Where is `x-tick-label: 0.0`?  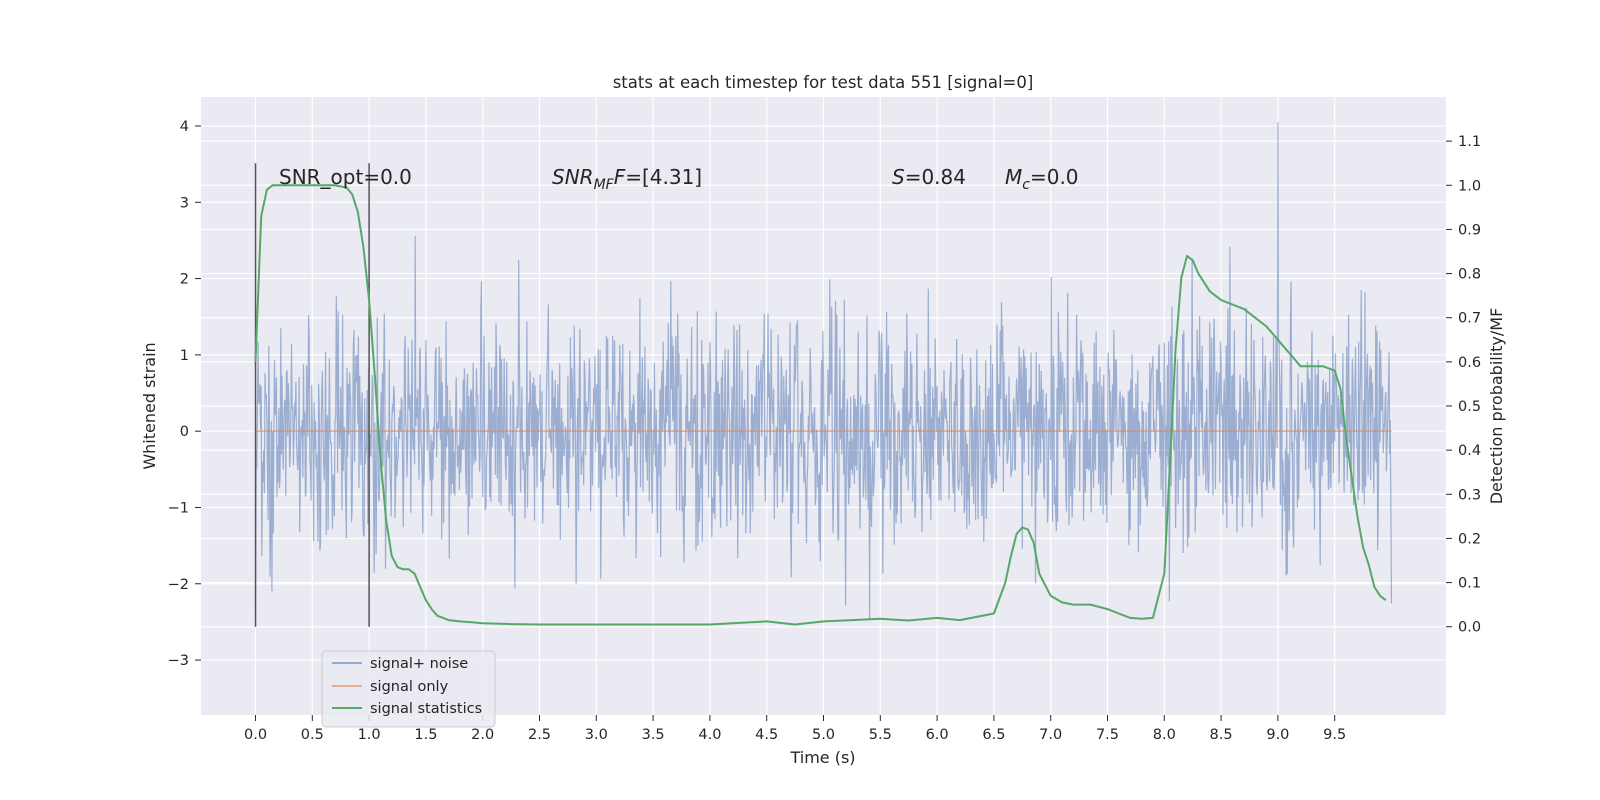 x-tick-label: 0.0 is located at coordinates (255, 735).